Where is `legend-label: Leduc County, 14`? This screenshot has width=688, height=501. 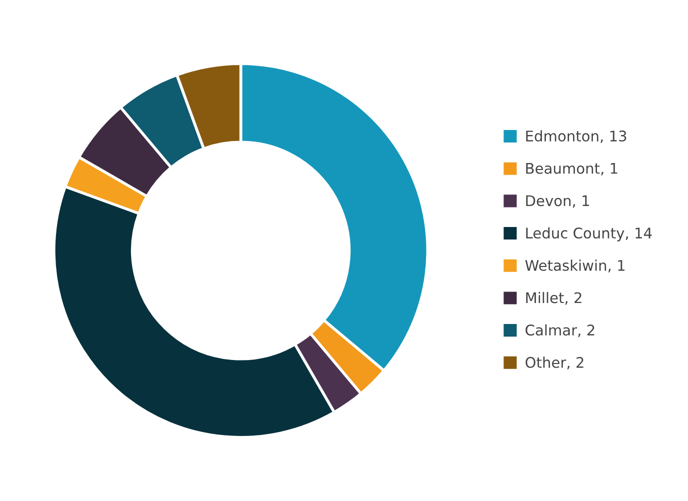
legend-label: Leduc County, 14 is located at coordinates (589, 234).